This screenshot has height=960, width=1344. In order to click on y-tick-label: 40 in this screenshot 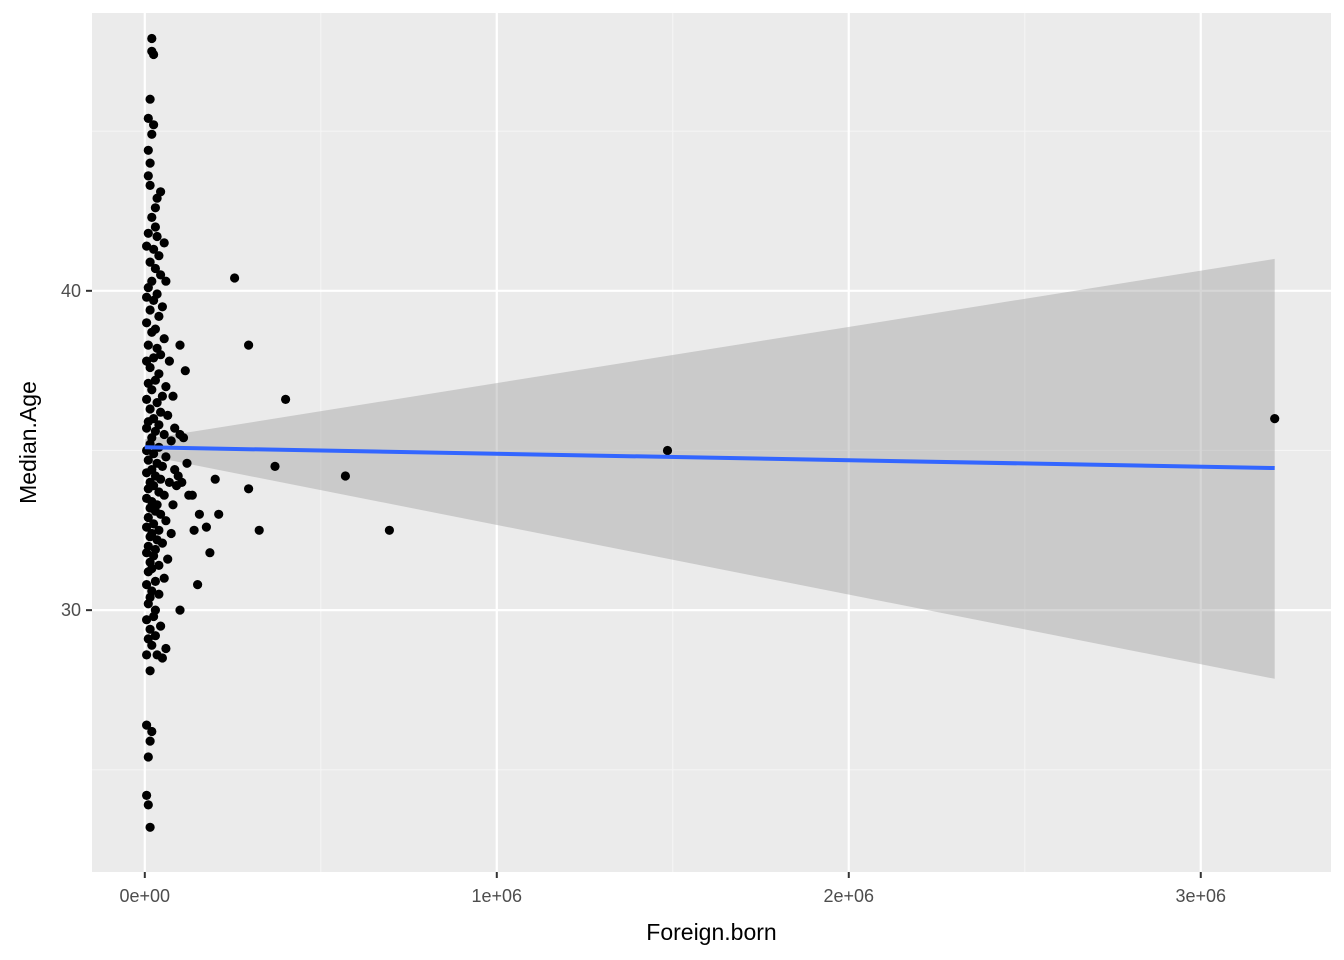, I will do `click(71, 291)`.